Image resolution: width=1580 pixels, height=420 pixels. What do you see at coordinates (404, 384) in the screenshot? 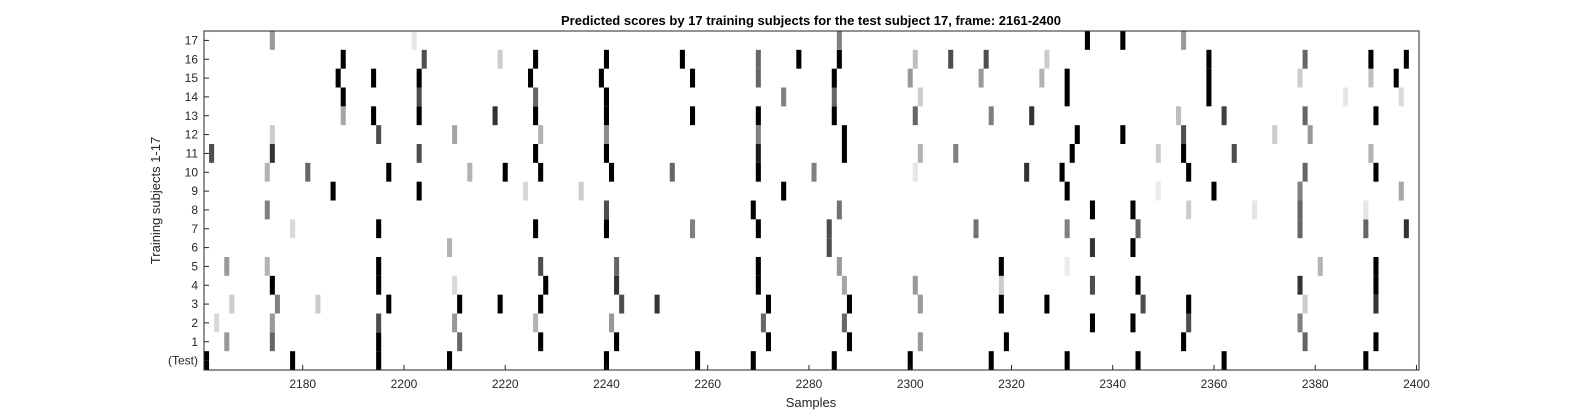
I see `x-tick-label: 2200` at bounding box center [404, 384].